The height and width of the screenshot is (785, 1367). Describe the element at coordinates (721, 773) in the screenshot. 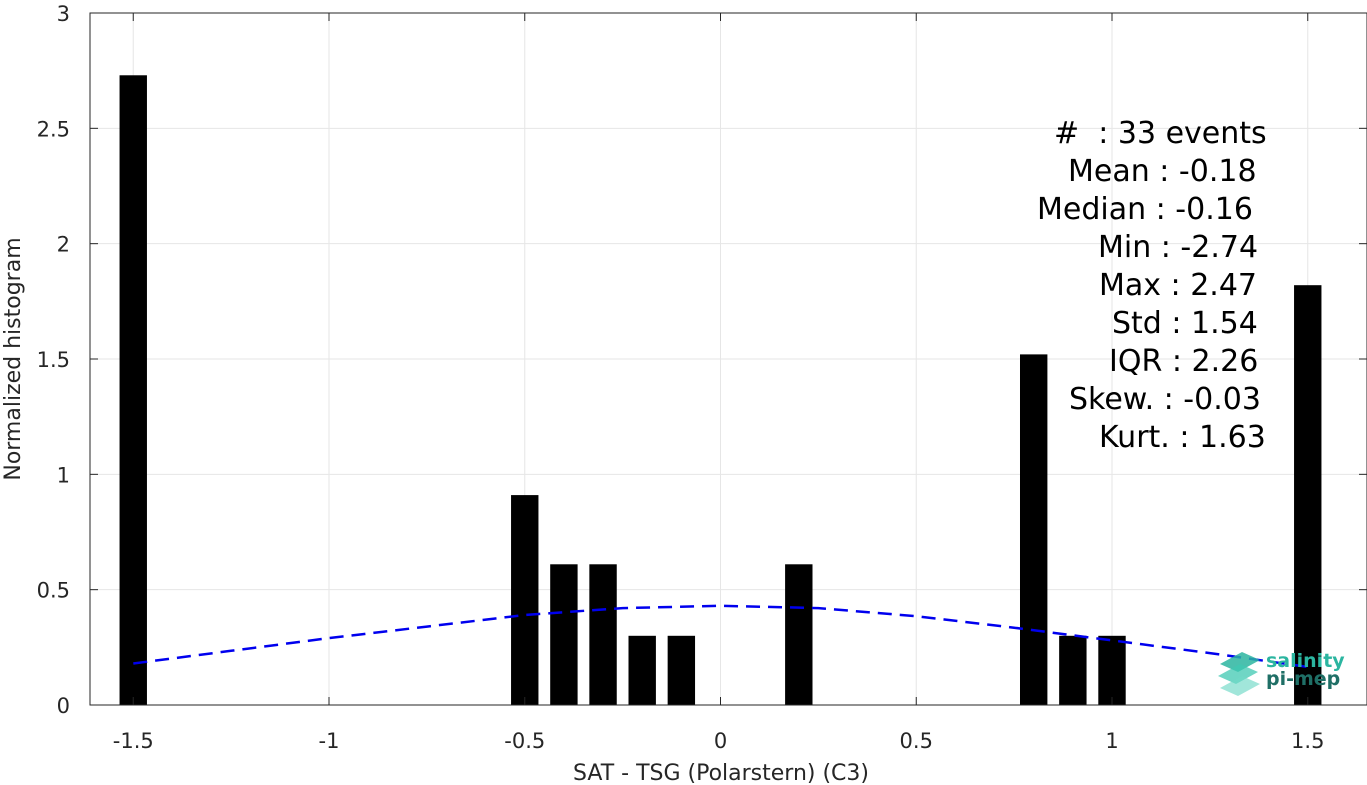

I see `x-axis-label: SAT - TSG (Polarstern) (C3)` at that location.